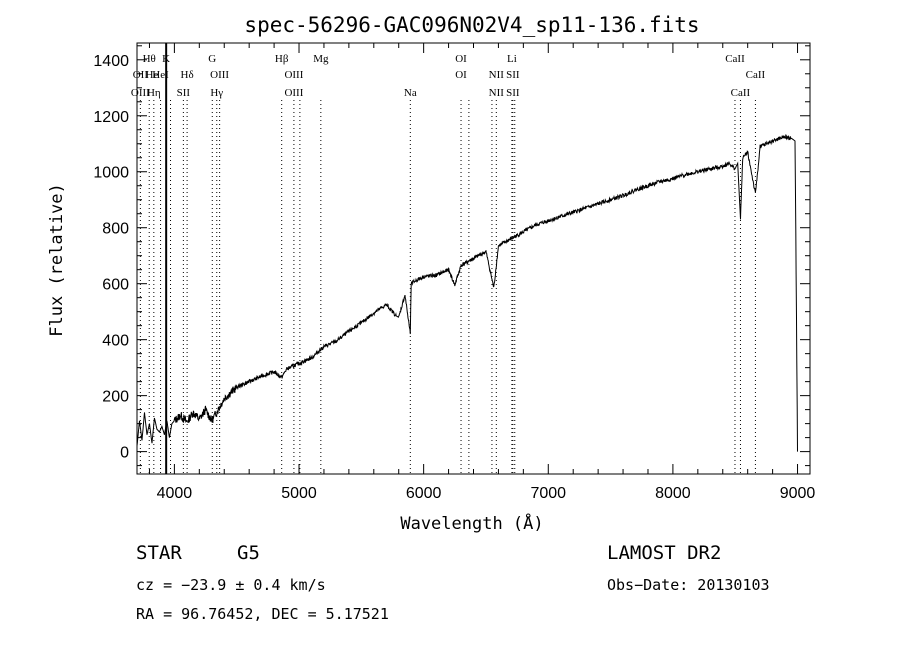 This screenshot has height=650, width=900. Describe the element at coordinates (688, 585) in the screenshot. I see `observation-date: Obs−Date: 20130103` at that location.